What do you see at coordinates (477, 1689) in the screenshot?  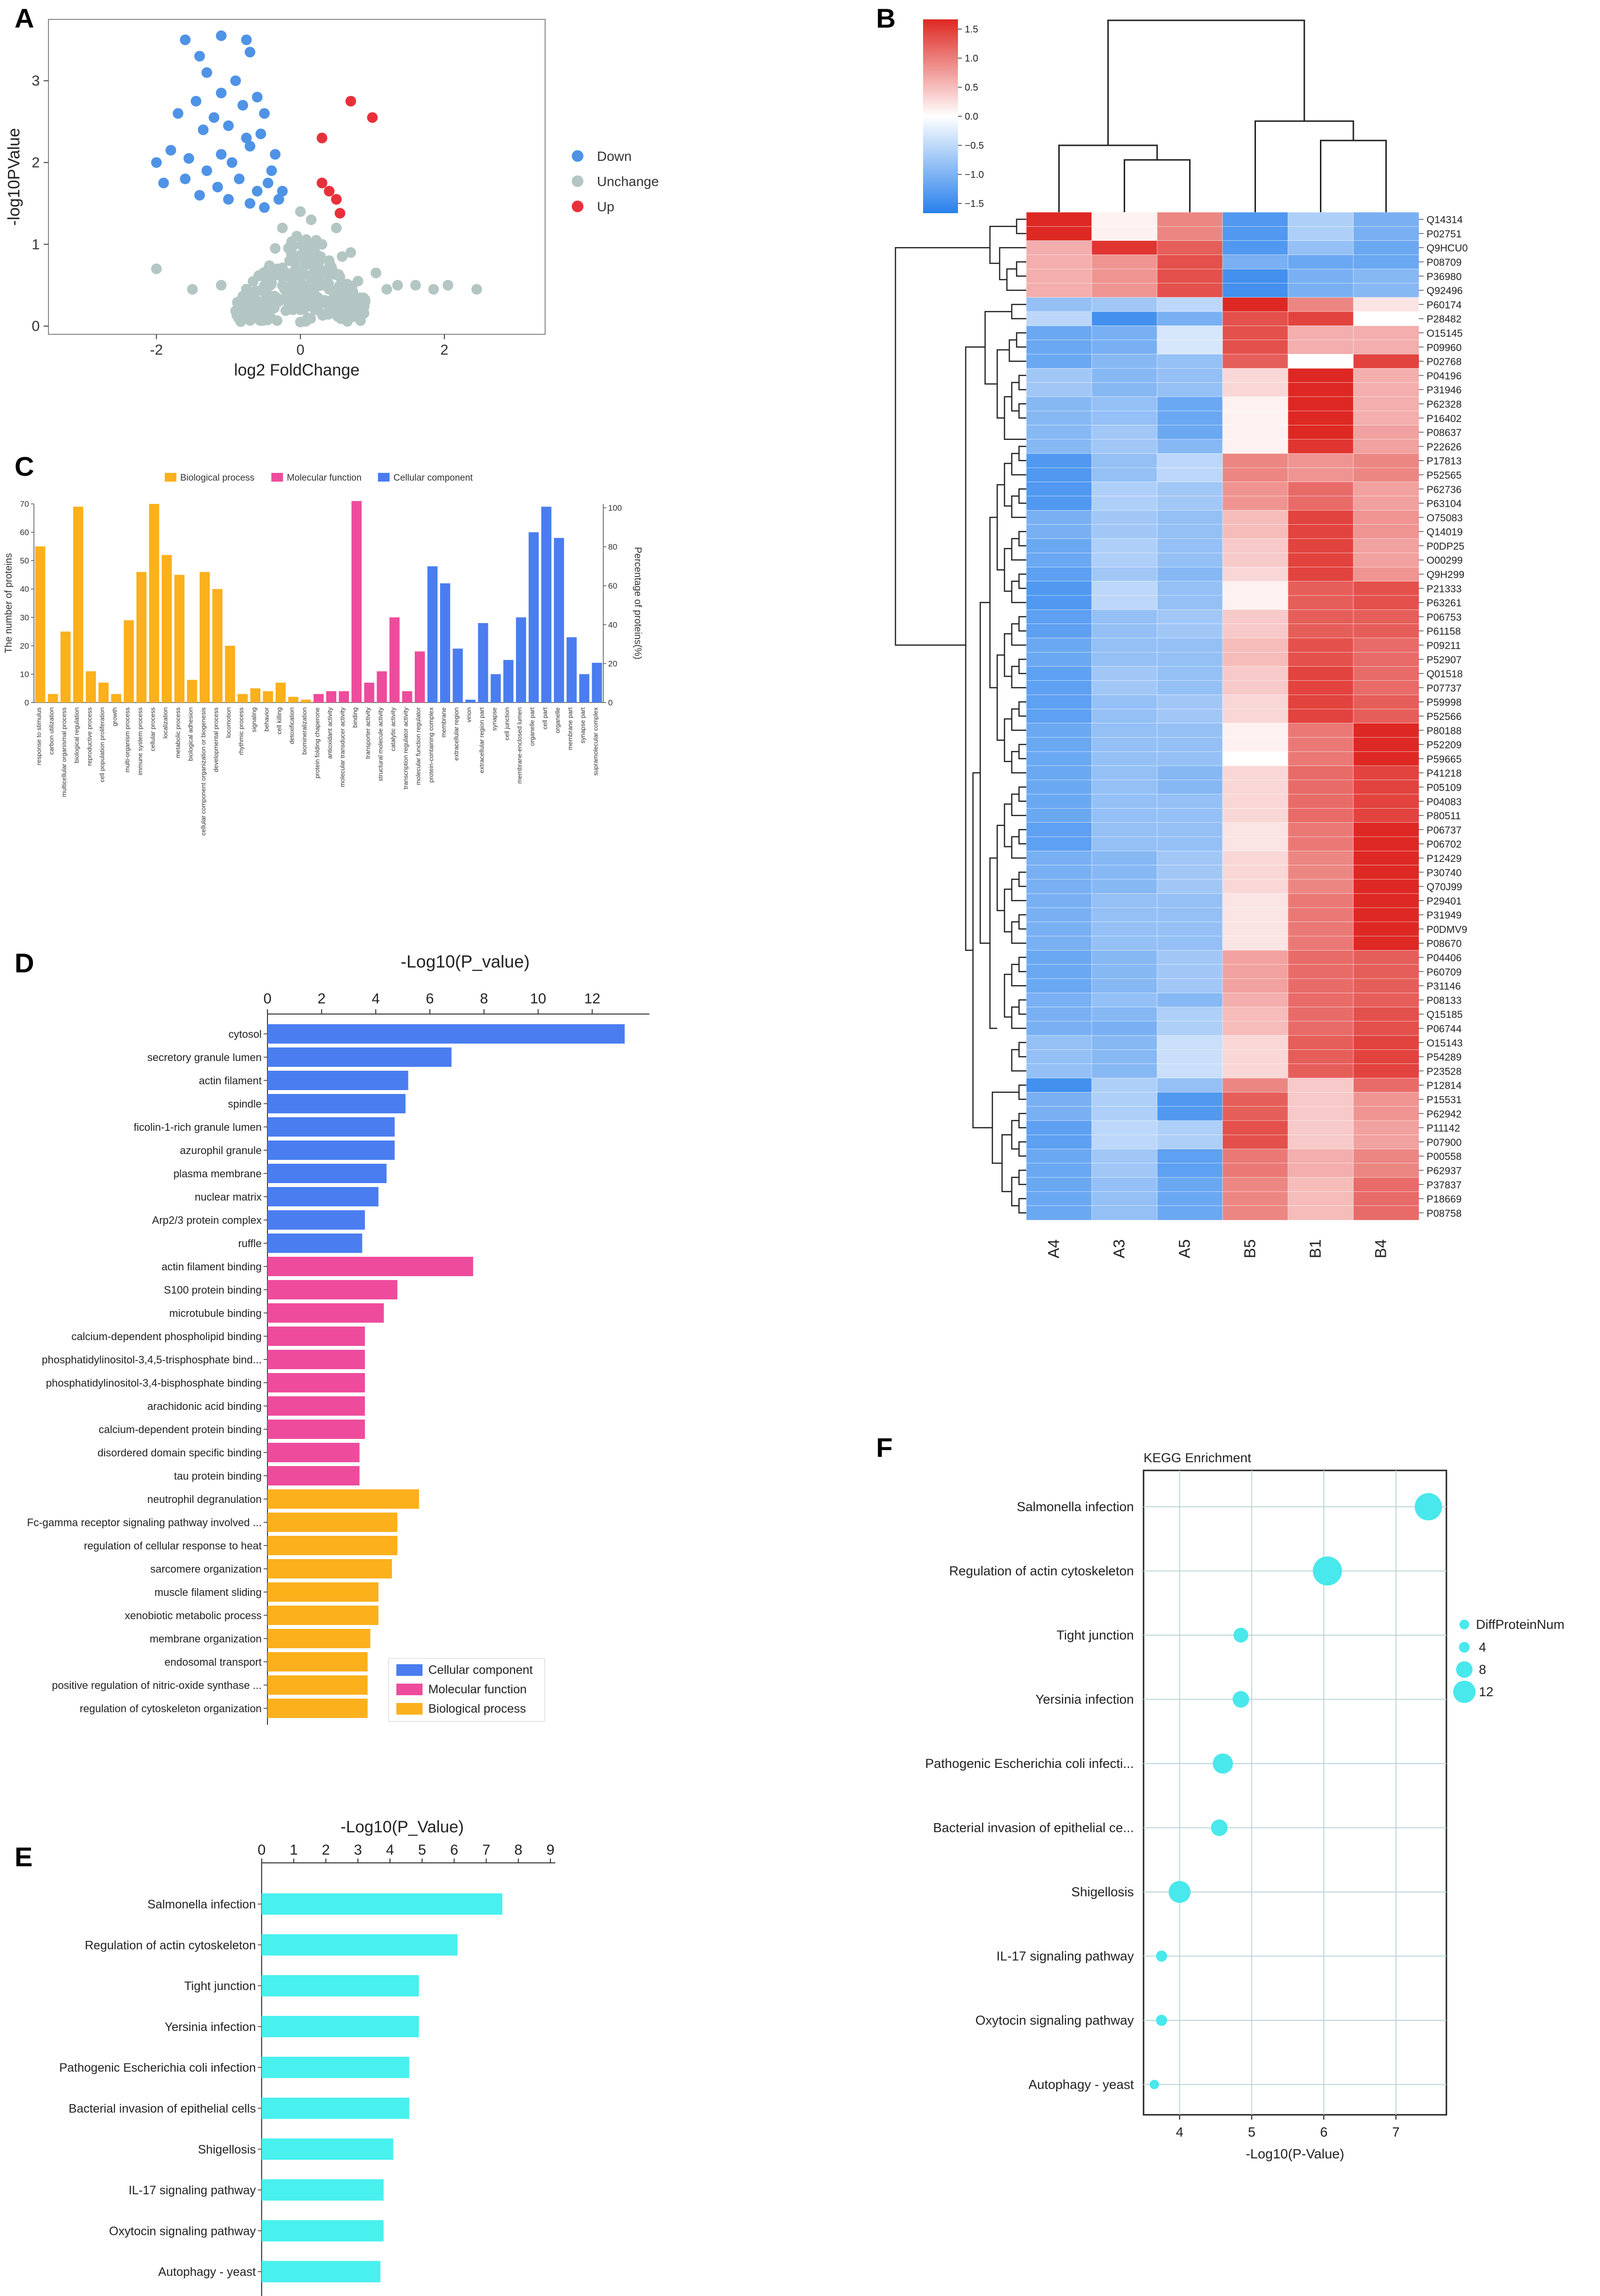 I see `legend-label: Molecular function` at bounding box center [477, 1689].